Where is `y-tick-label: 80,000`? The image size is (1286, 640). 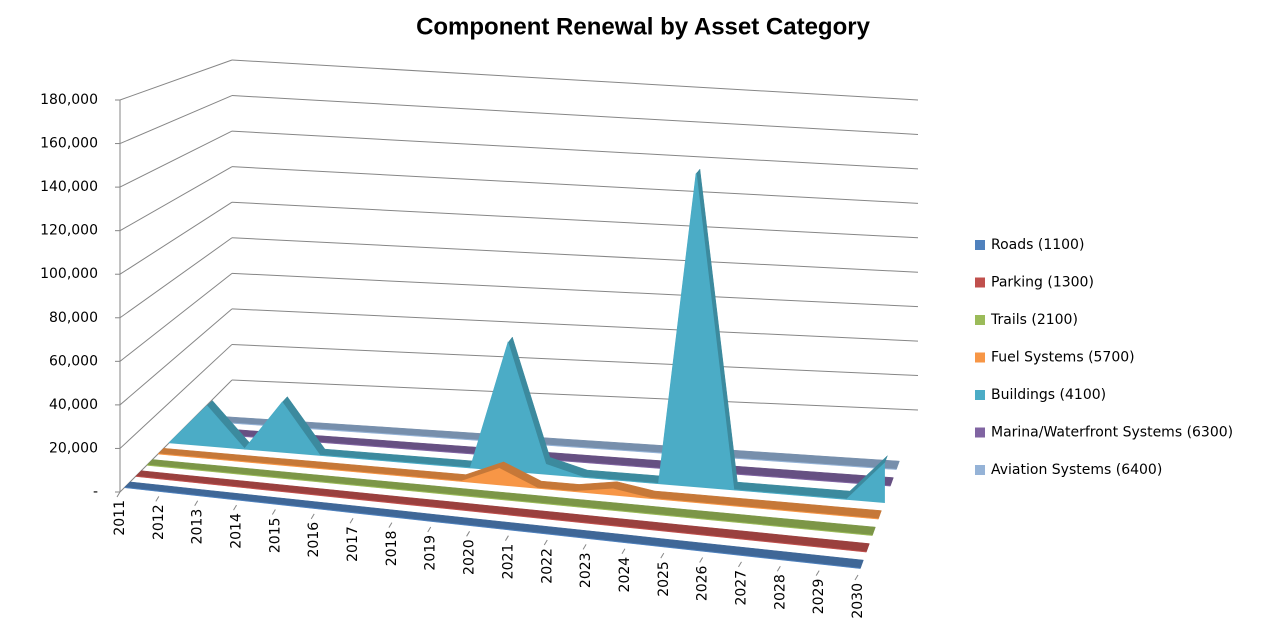 y-tick-label: 80,000 is located at coordinates (73, 318).